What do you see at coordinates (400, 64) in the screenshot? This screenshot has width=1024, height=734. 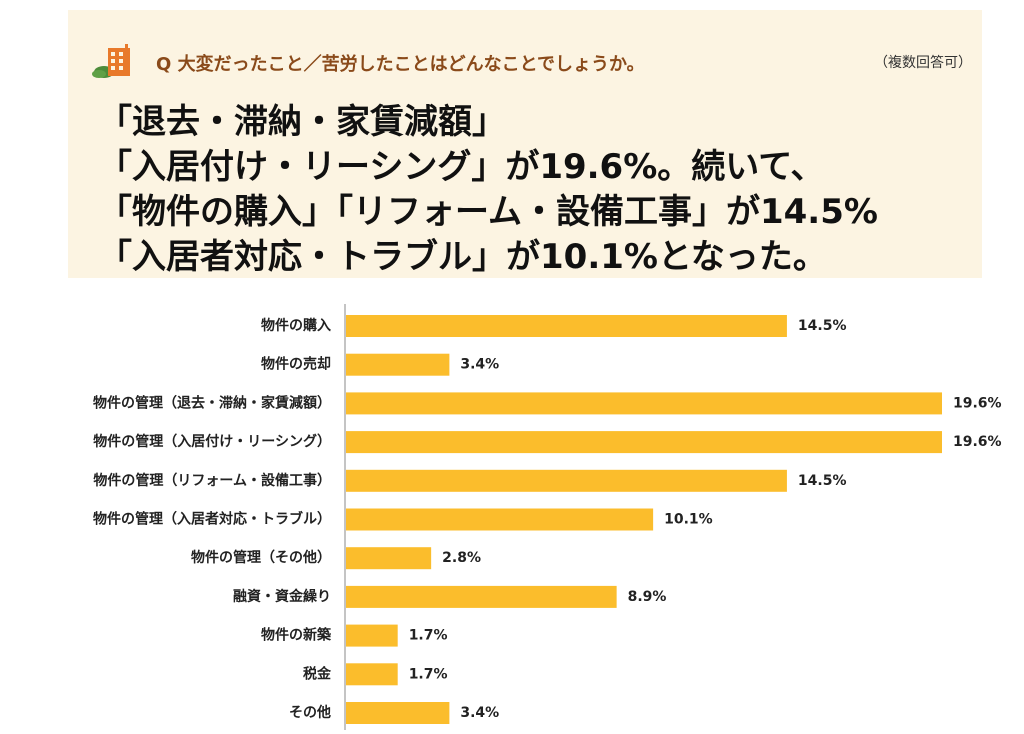 I see `question-title: Q 大変だったこと／苦労したことはどんなことでしょうか。` at bounding box center [400, 64].